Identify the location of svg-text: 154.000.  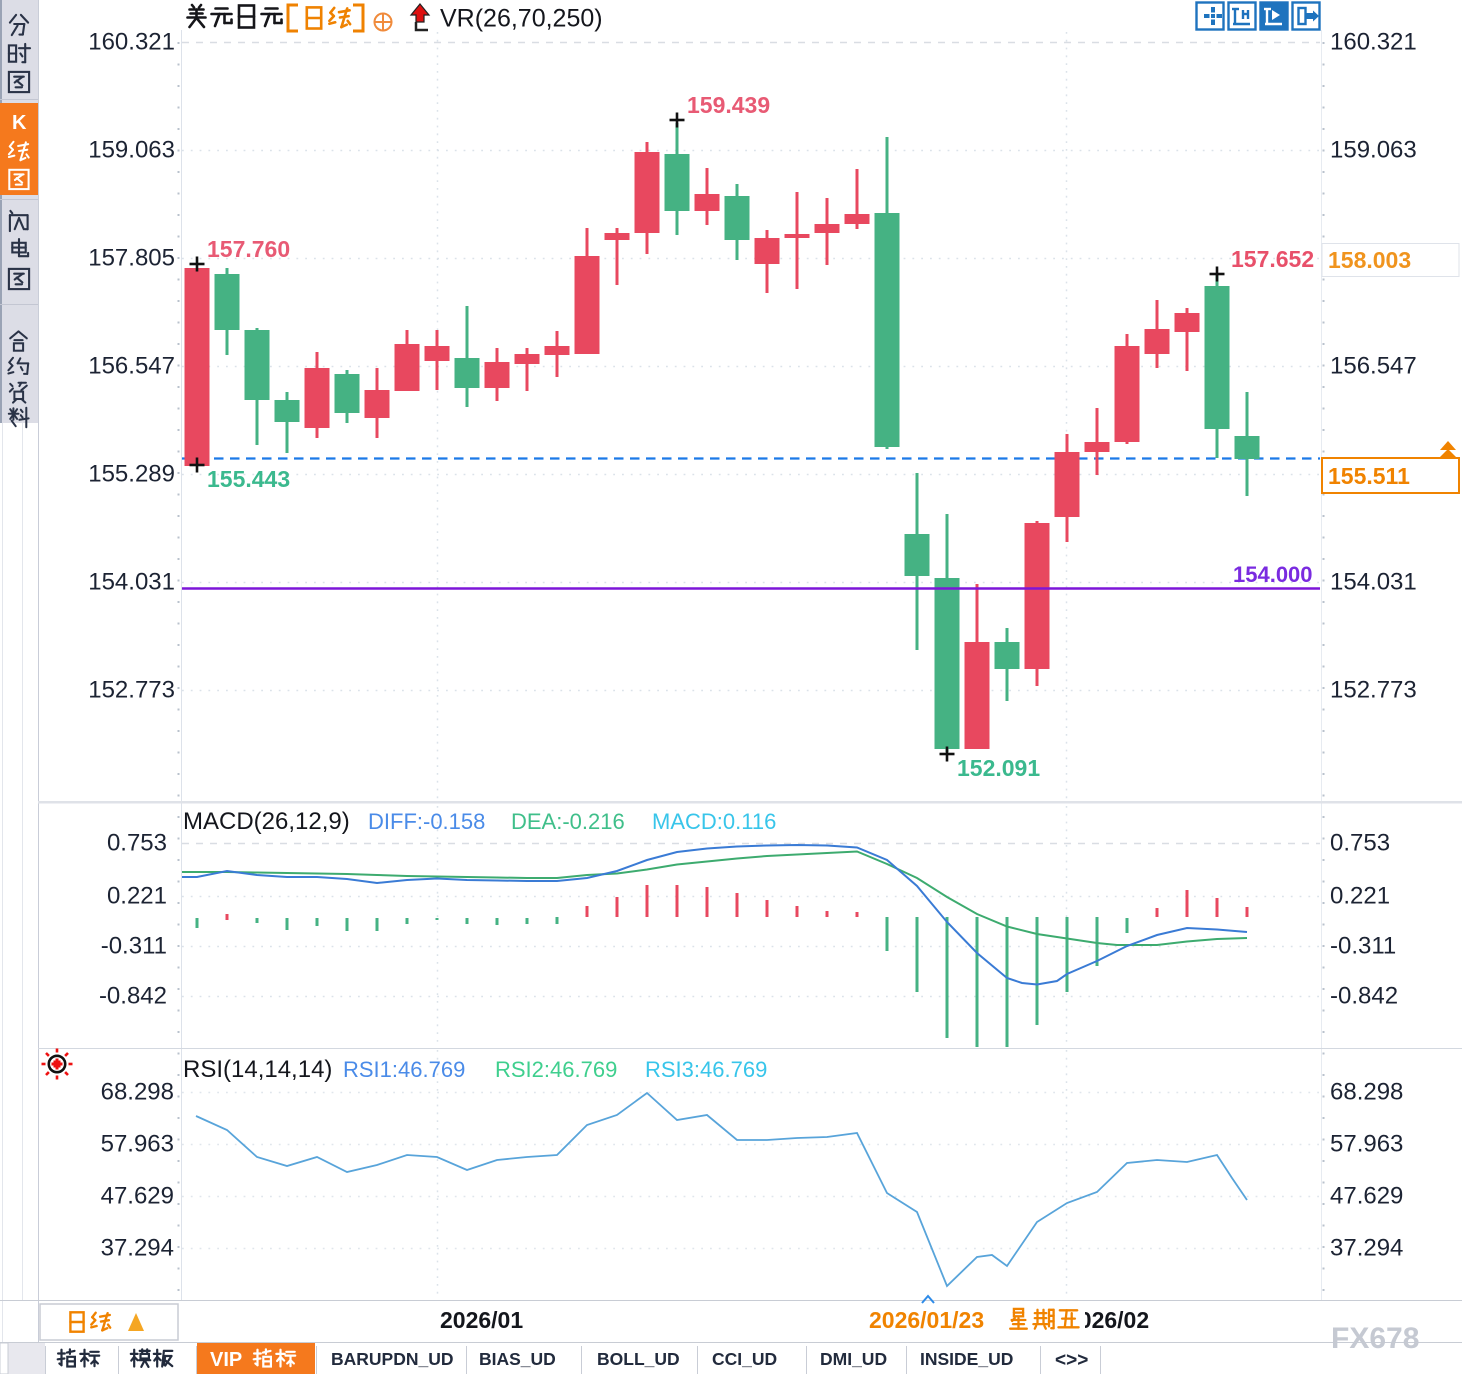
(1273, 574).